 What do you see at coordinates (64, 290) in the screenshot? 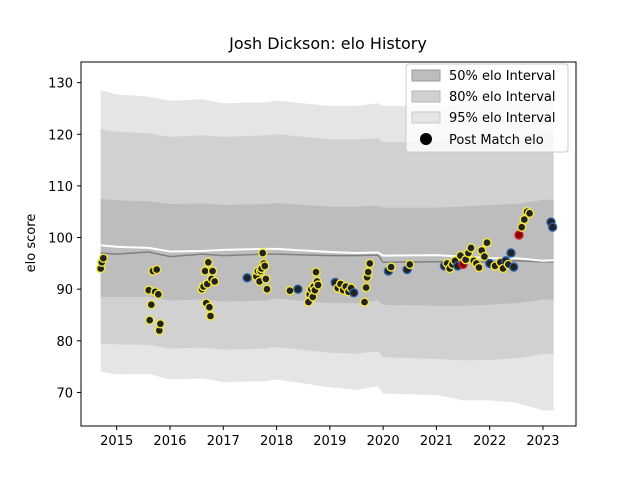
I see `y-tick-label-90: 90` at bounding box center [64, 290].